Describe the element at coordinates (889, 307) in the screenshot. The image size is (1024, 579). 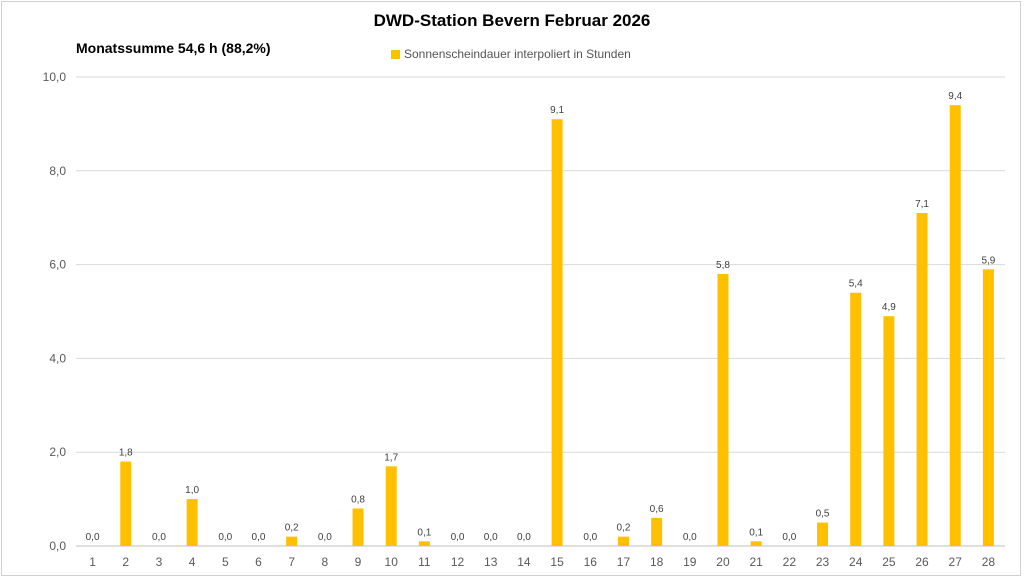
I see `data-label: 4,9` at that location.